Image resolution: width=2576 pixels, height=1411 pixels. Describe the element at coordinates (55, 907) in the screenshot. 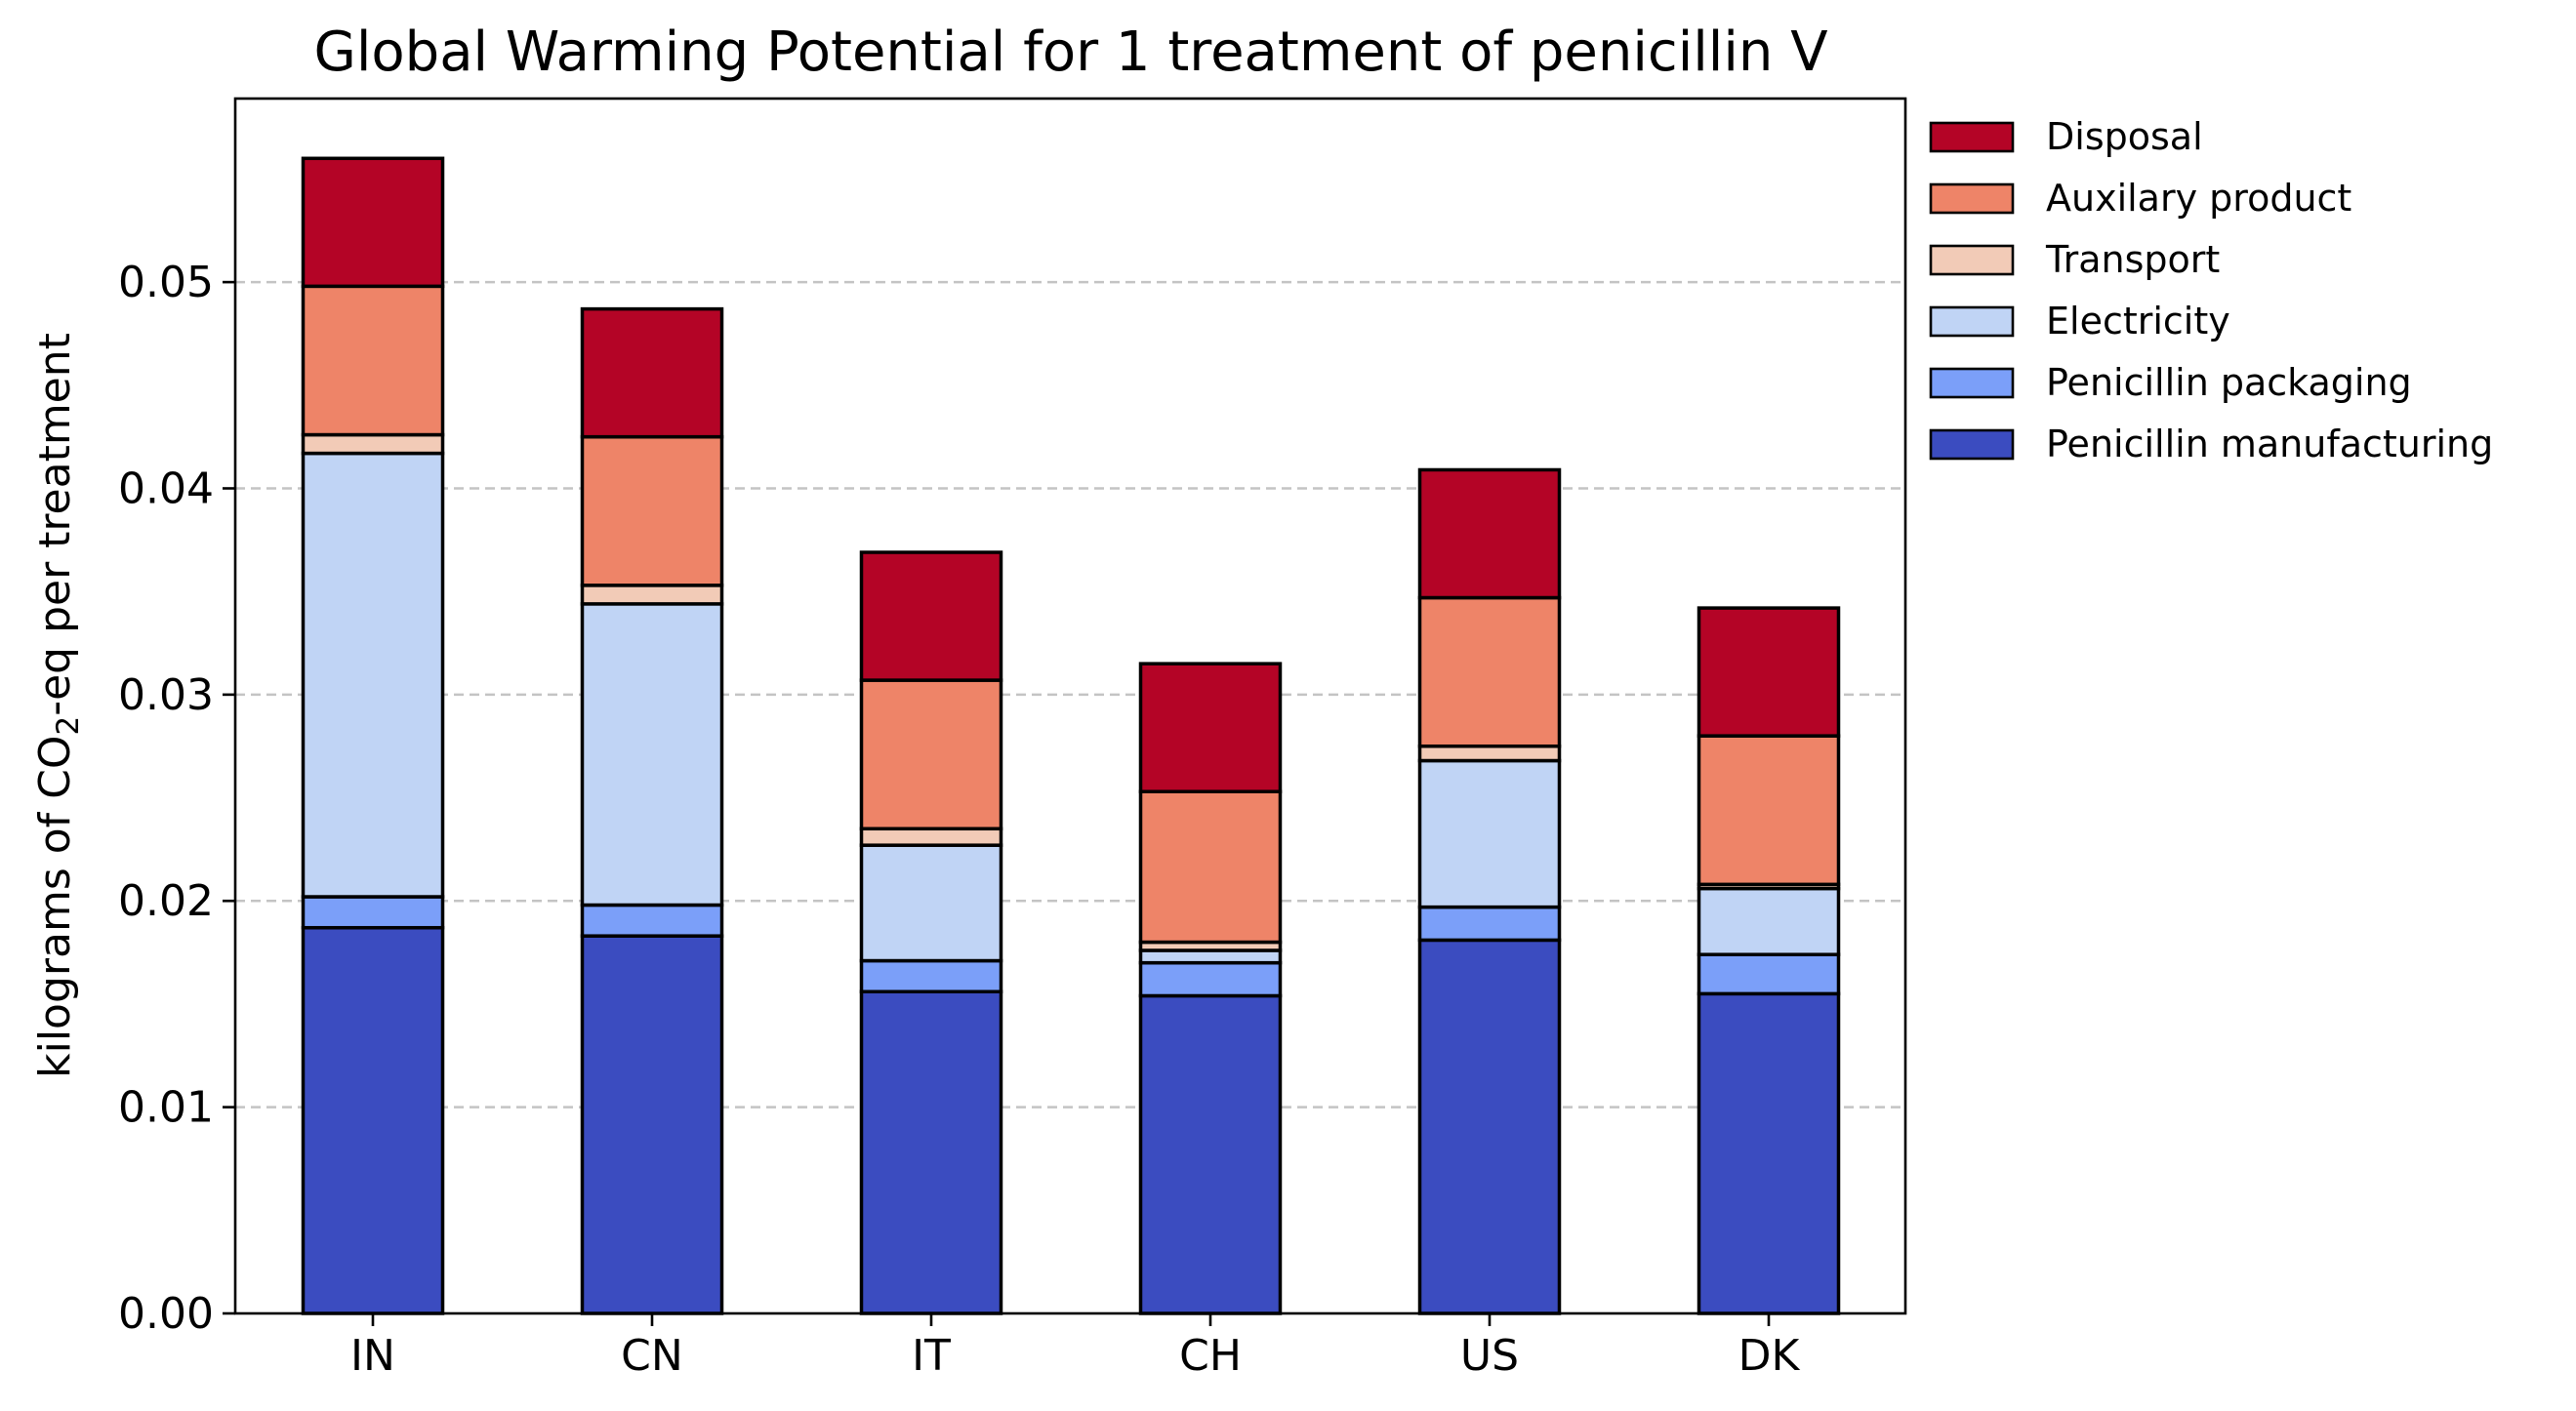

I see `y-axis-label-main: kilograms of CO` at that location.